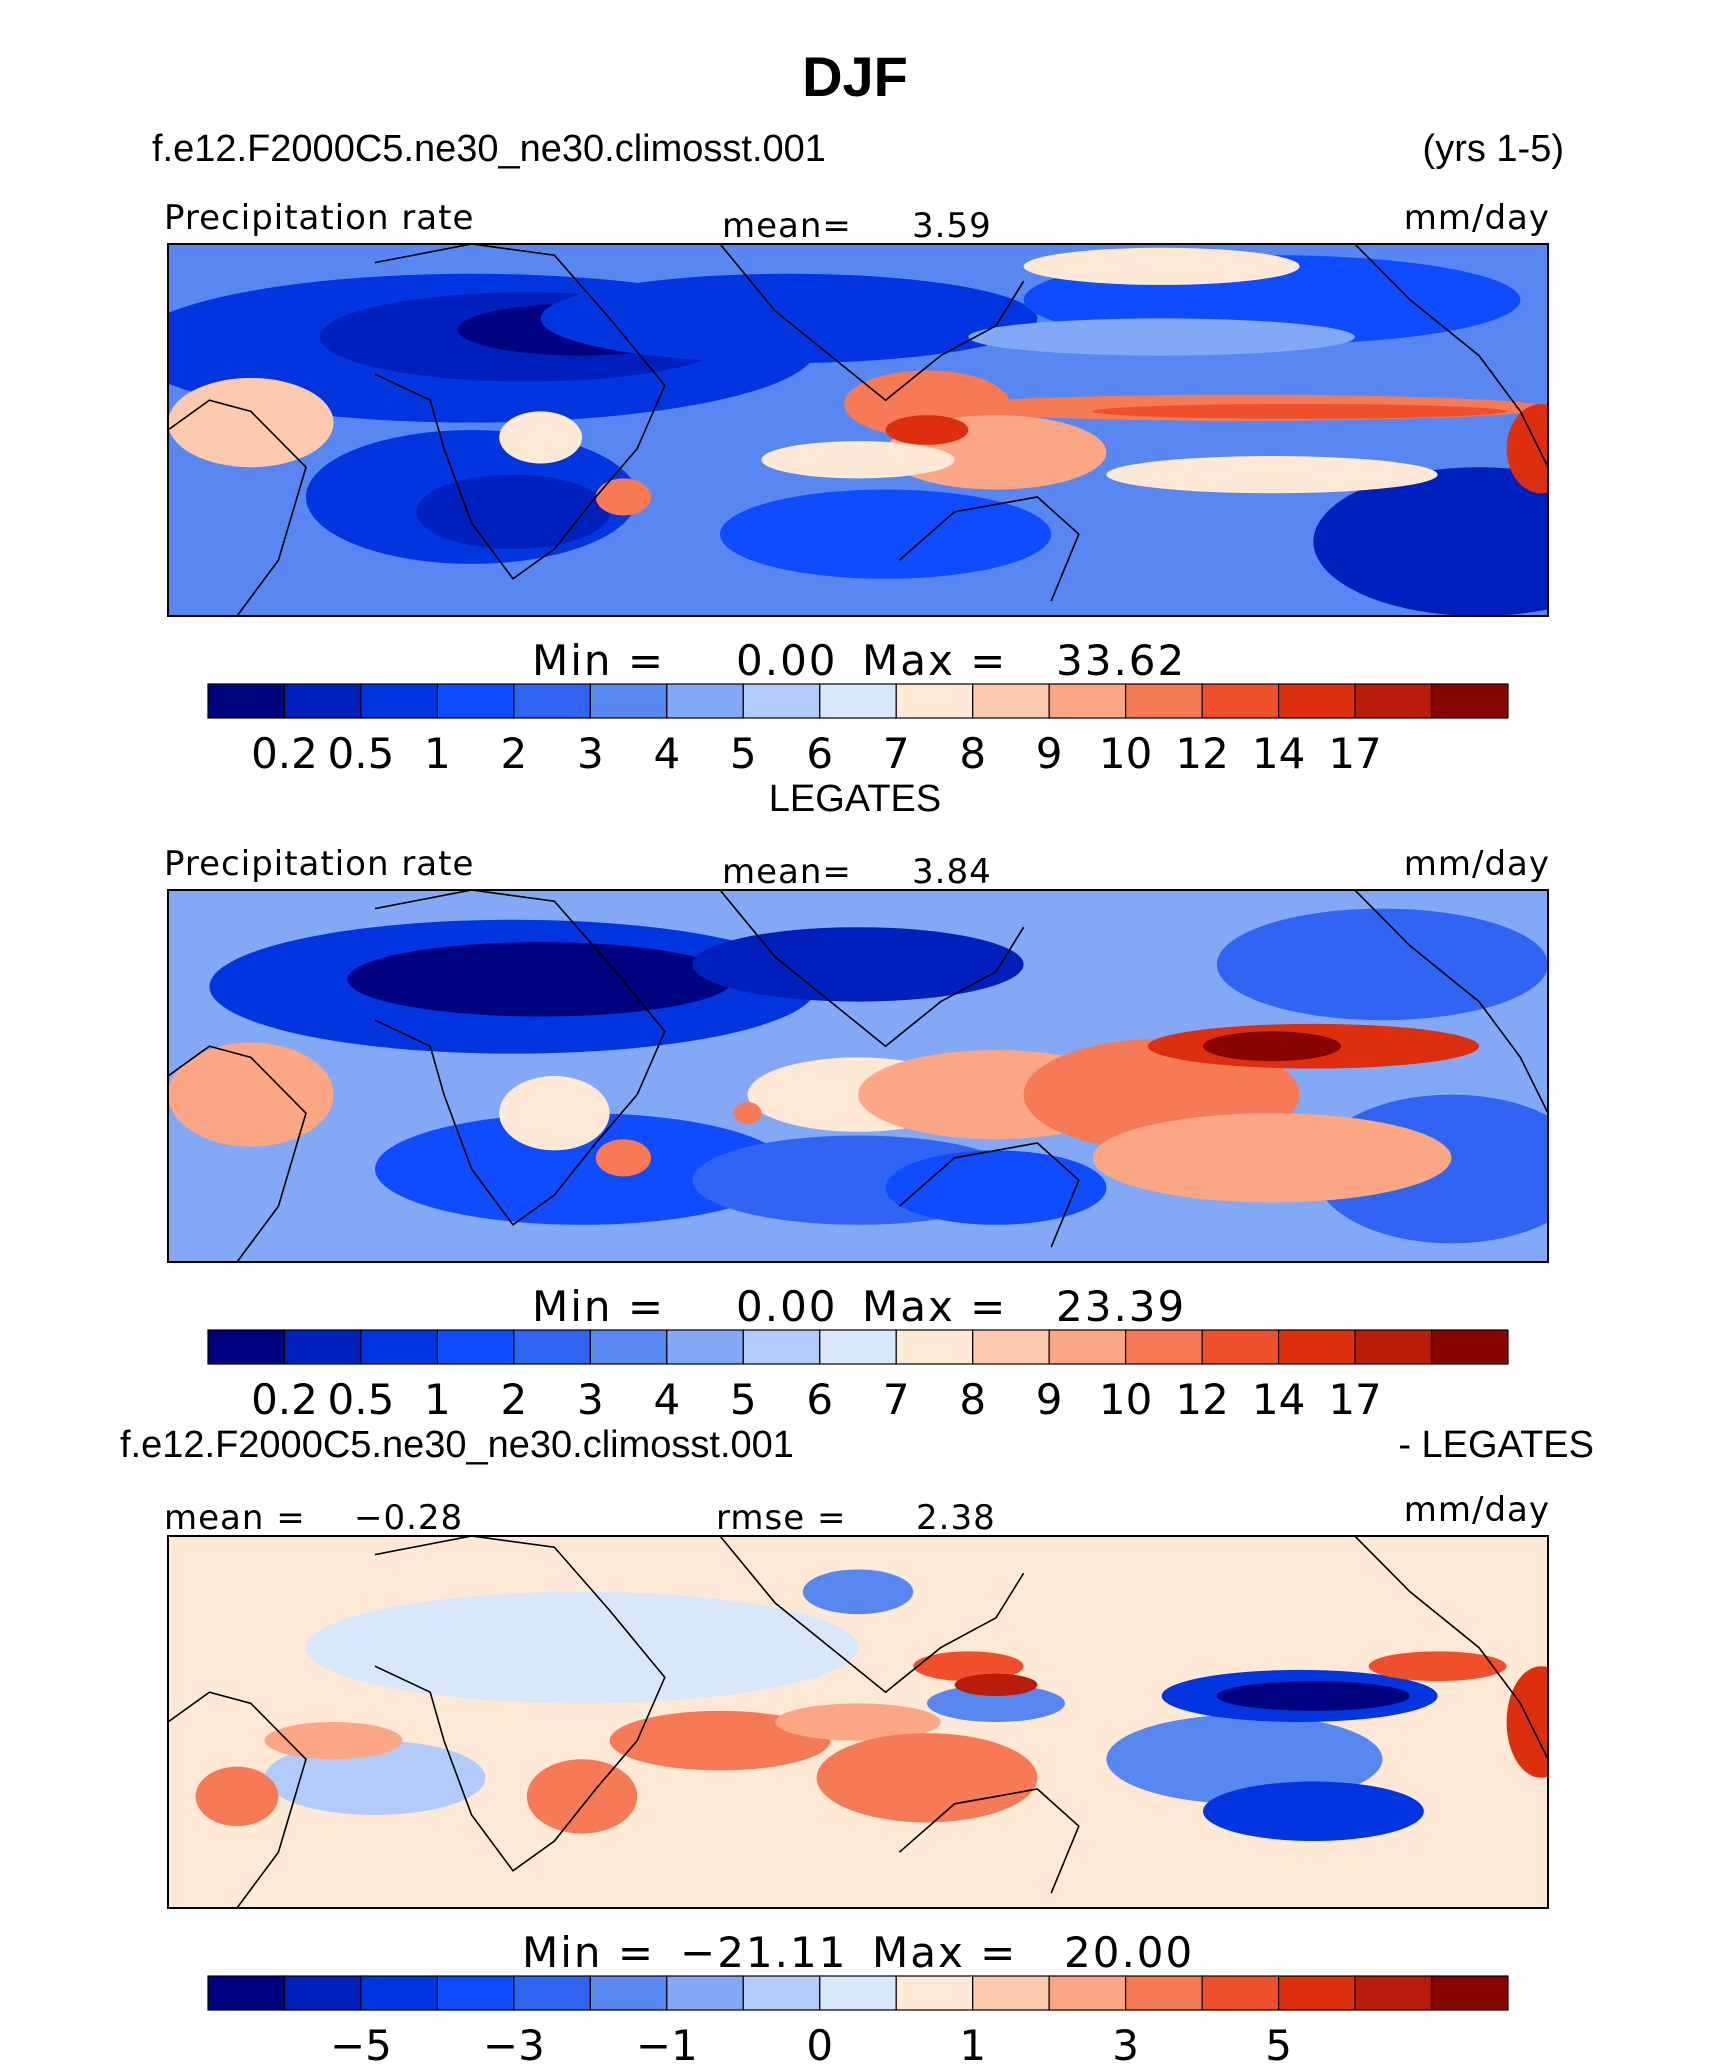 Image resolution: width=1710 pixels, height=2064 pixels. What do you see at coordinates (781, 1518) in the screenshot?
I see `panel3-rmse-label: rmse =` at bounding box center [781, 1518].